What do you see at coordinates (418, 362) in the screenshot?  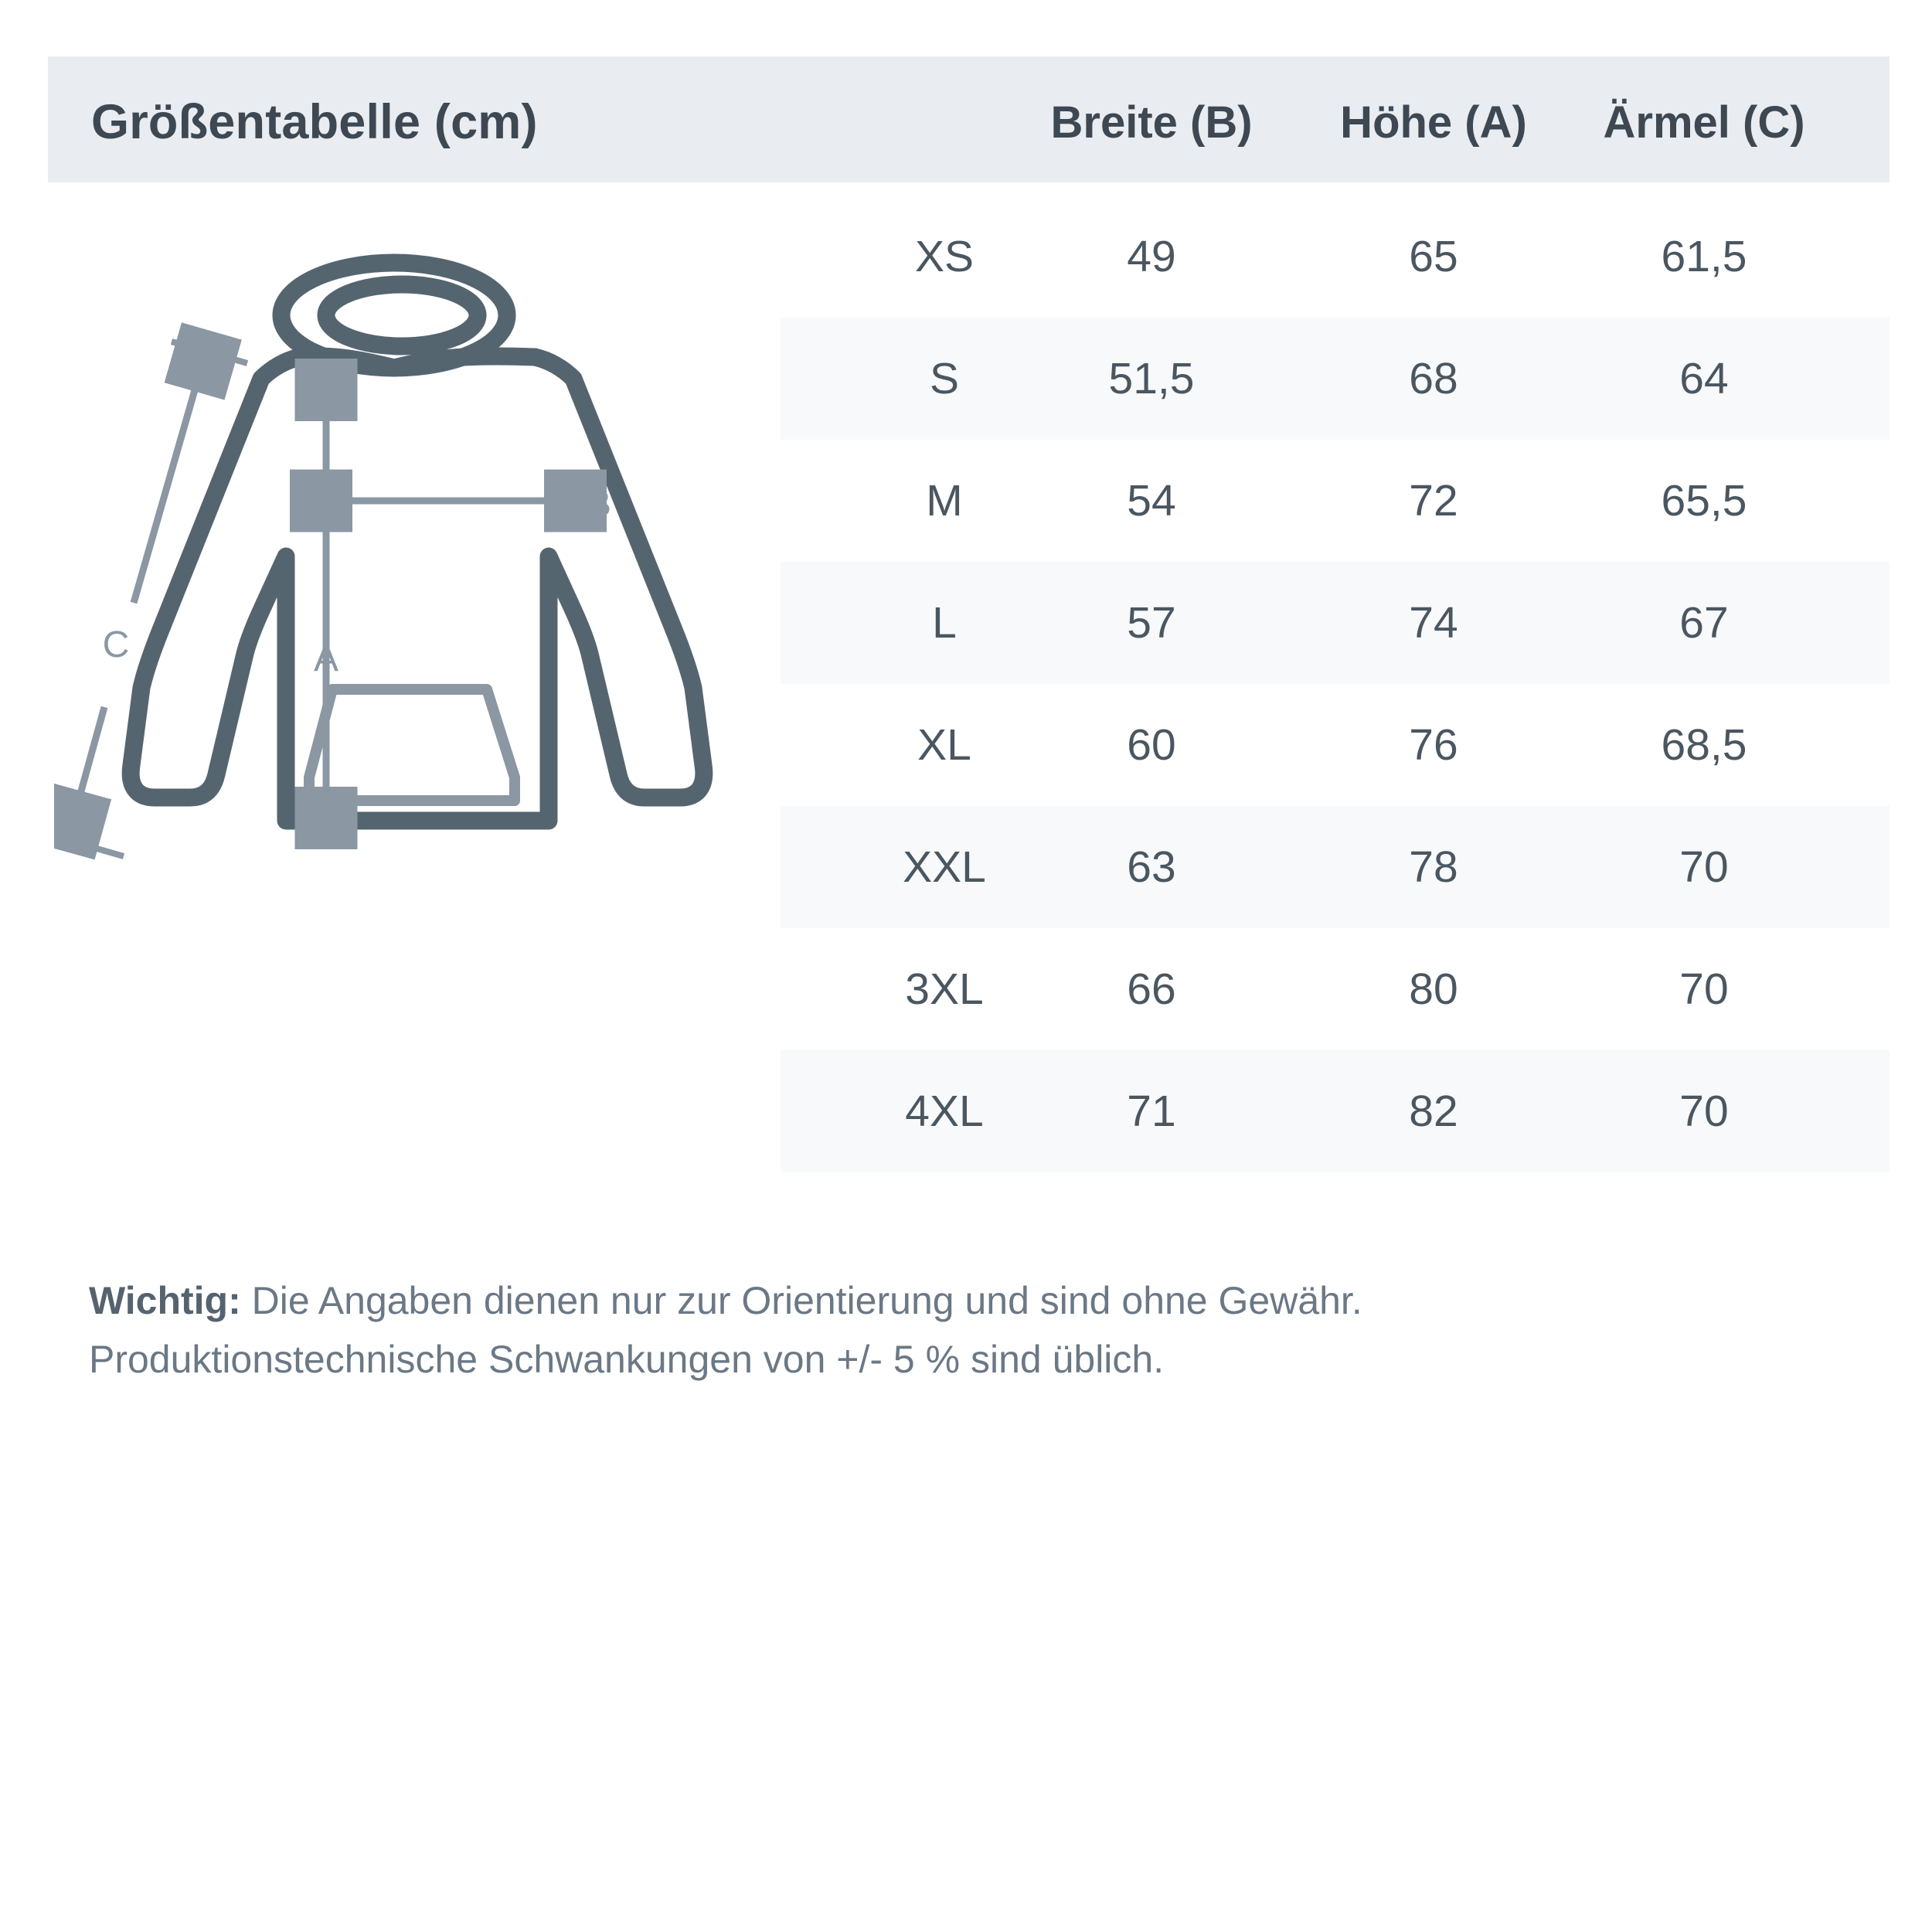 I see `neckline-icon` at bounding box center [418, 362].